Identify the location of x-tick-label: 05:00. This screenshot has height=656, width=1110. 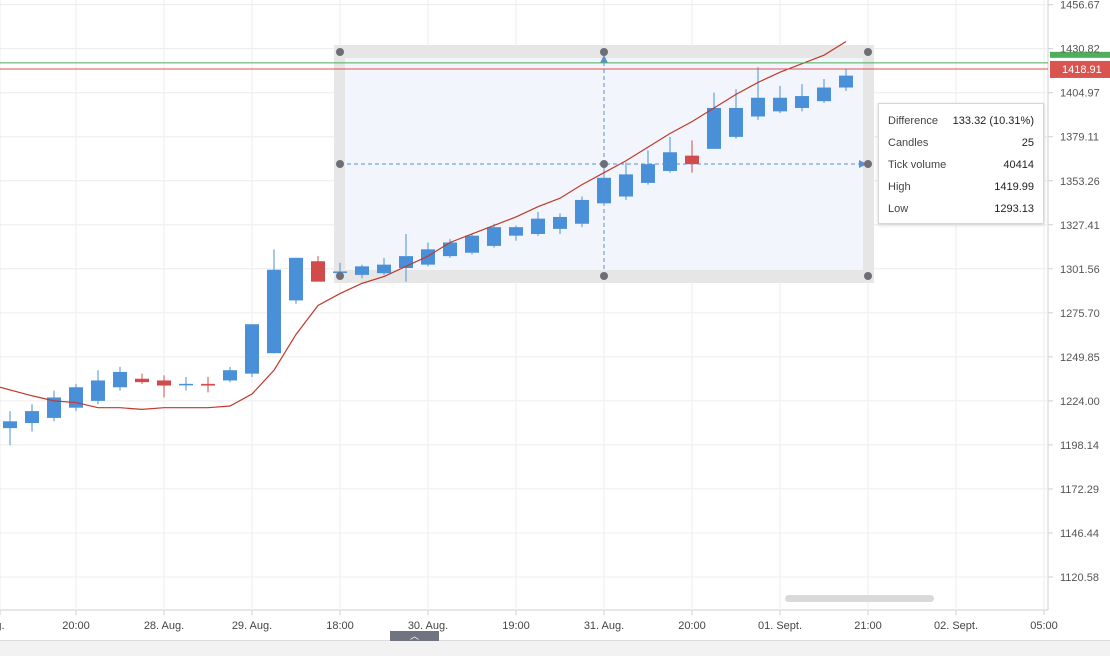
(1044, 626).